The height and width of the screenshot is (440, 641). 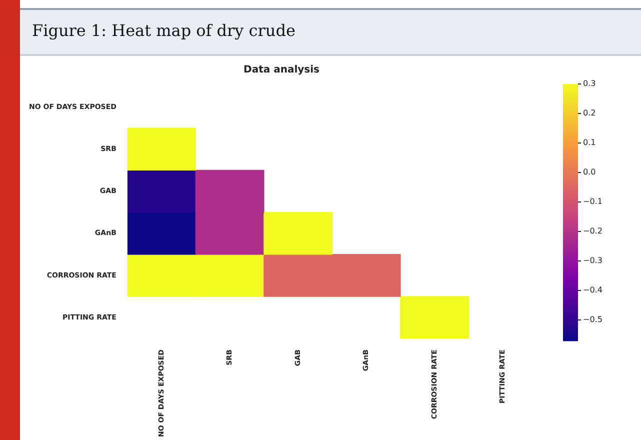 What do you see at coordinates (592, 261) in the screenshot?
I see `color-bar-label: −0.3` at bounding box center [592, 261].